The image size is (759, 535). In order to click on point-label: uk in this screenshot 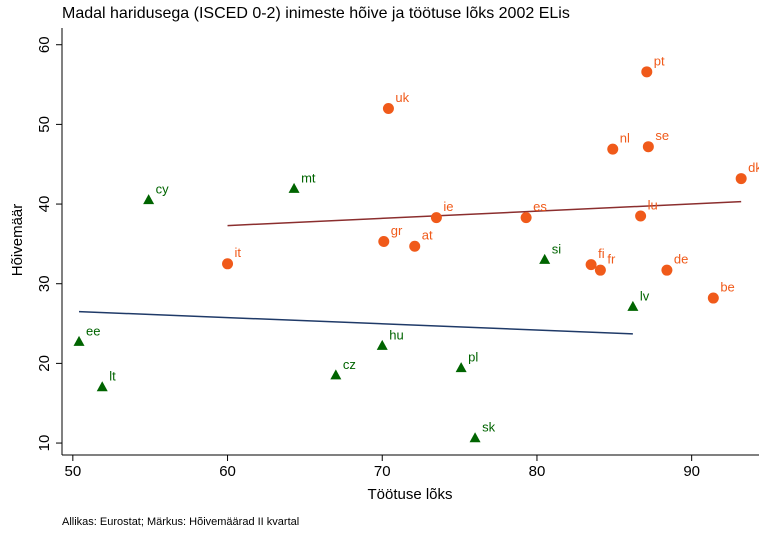, I will do `click(402, 97)`.